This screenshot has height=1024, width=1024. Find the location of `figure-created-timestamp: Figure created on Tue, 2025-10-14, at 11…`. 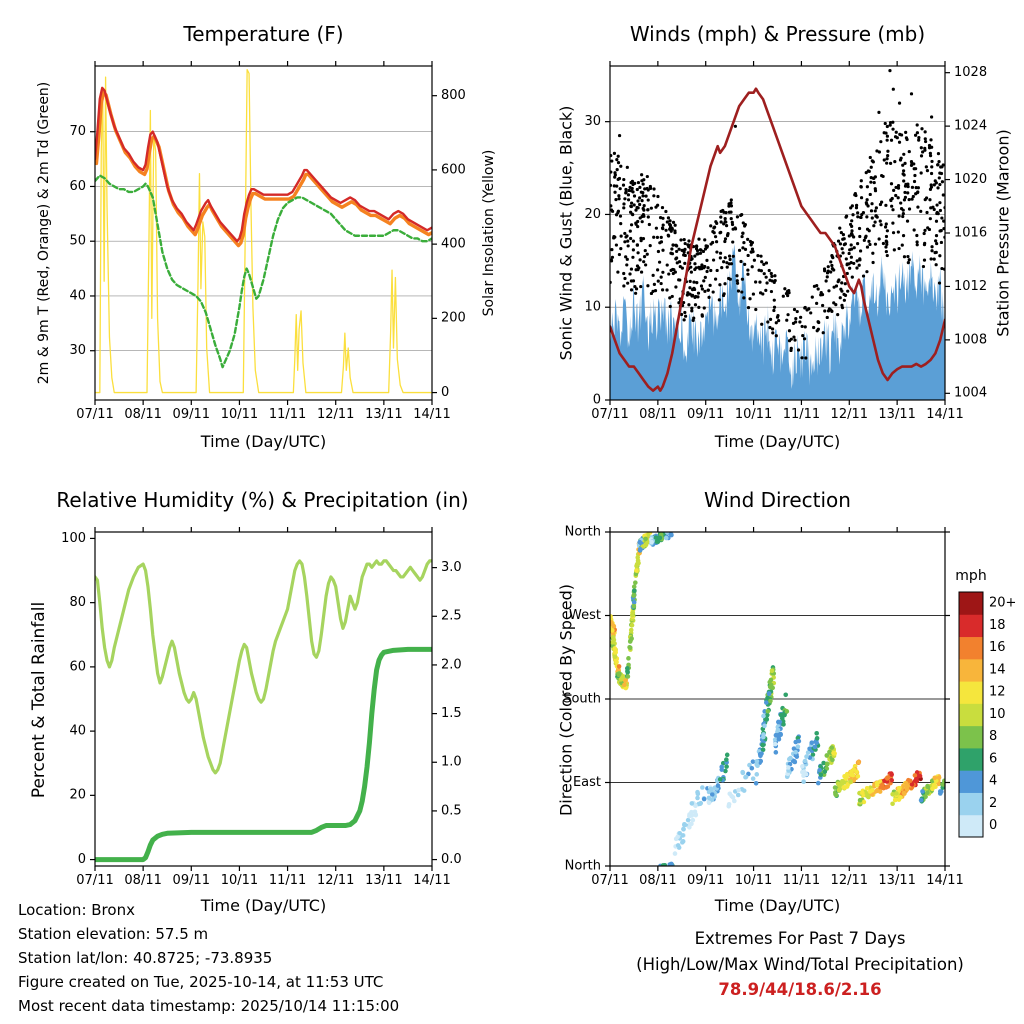

figure-created-timestamp: Figure created on Tue, 2025-10-14, at 11… is located at coordinates (201, 982).